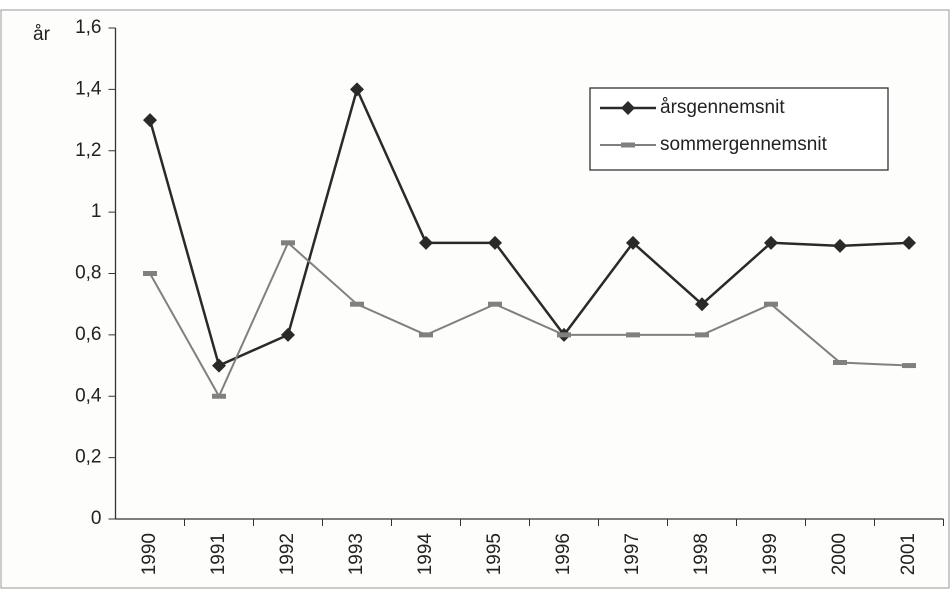 The image size is (951, 590). Describe the element at coordinates (96, 211) in the screenshot. I see `y-tick-label: 1` at that location.